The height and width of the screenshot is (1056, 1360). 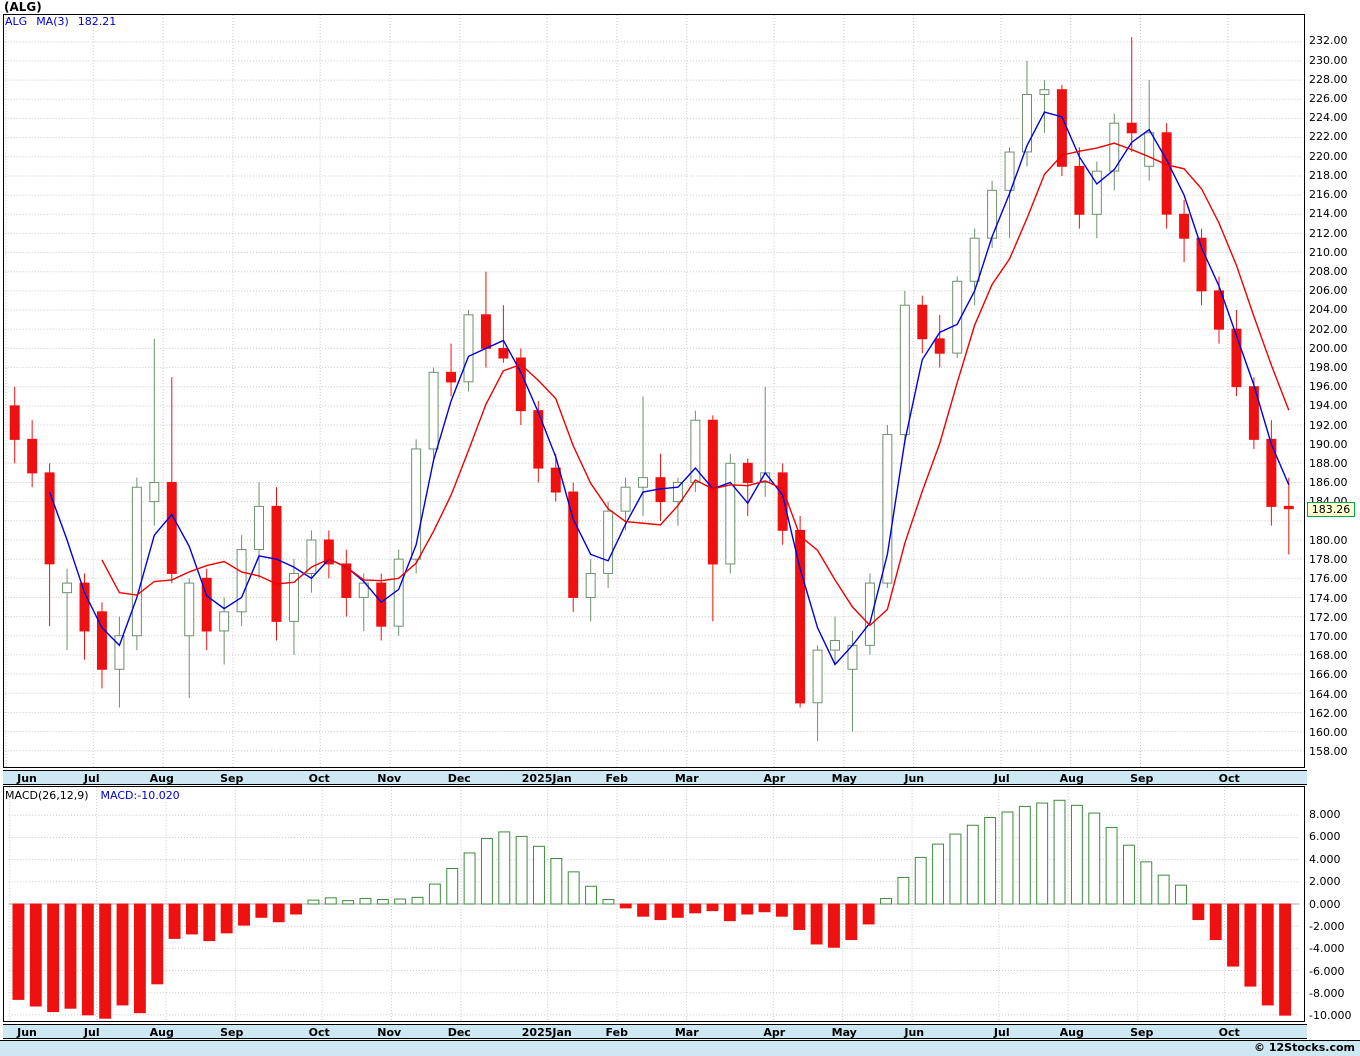 I want to click on last-price-tag: 183.26, so click(x=1331, y=509).